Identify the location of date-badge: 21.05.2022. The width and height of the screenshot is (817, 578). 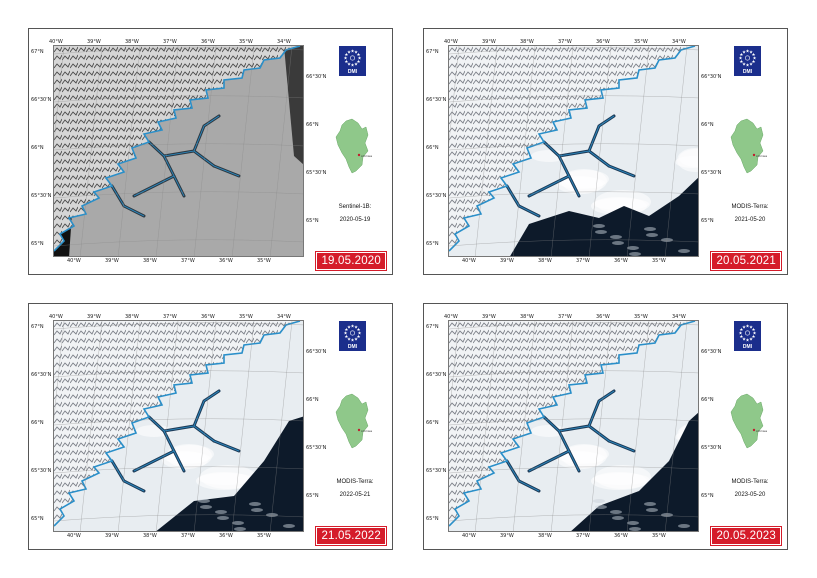
(351, 536).